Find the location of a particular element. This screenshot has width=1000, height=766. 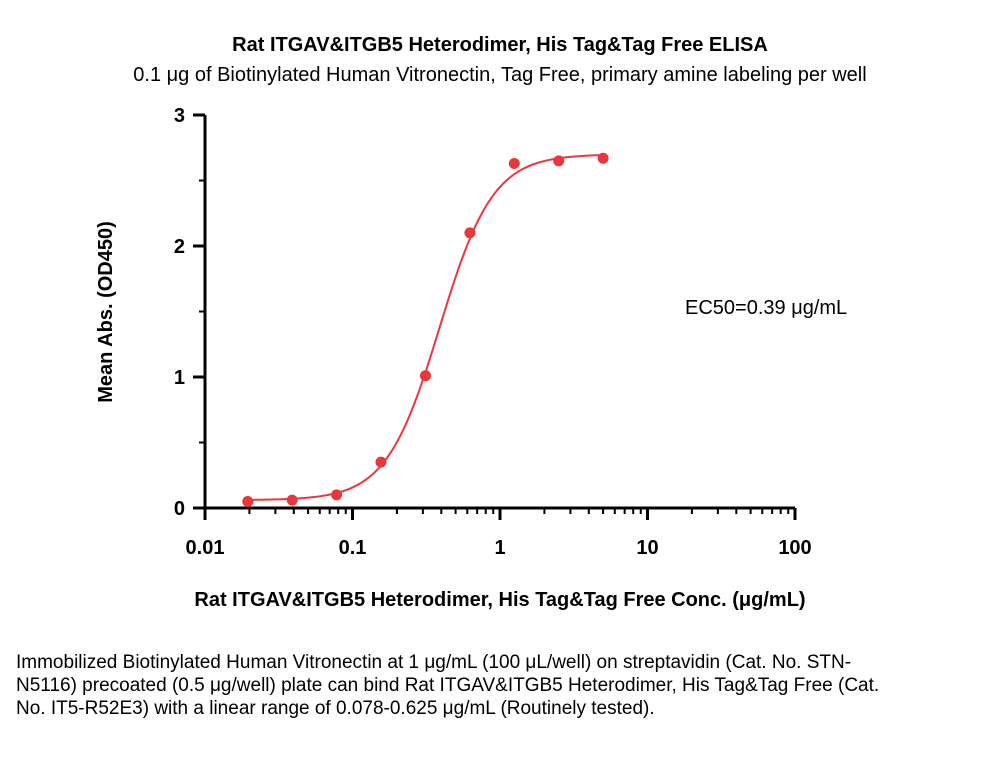

y-tick-label: 0 is located at coordinates (179, 509).